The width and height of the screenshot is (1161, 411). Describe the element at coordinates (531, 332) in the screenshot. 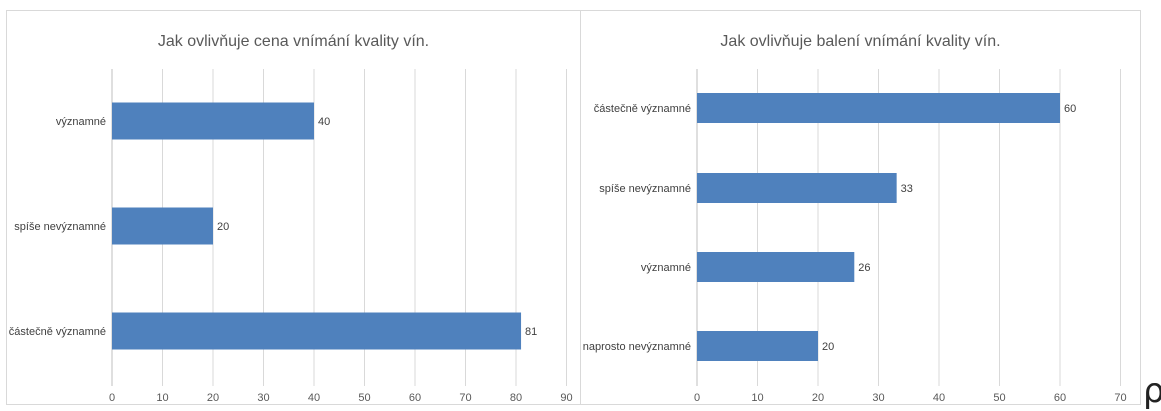

I see `data-label: 81` at that location.